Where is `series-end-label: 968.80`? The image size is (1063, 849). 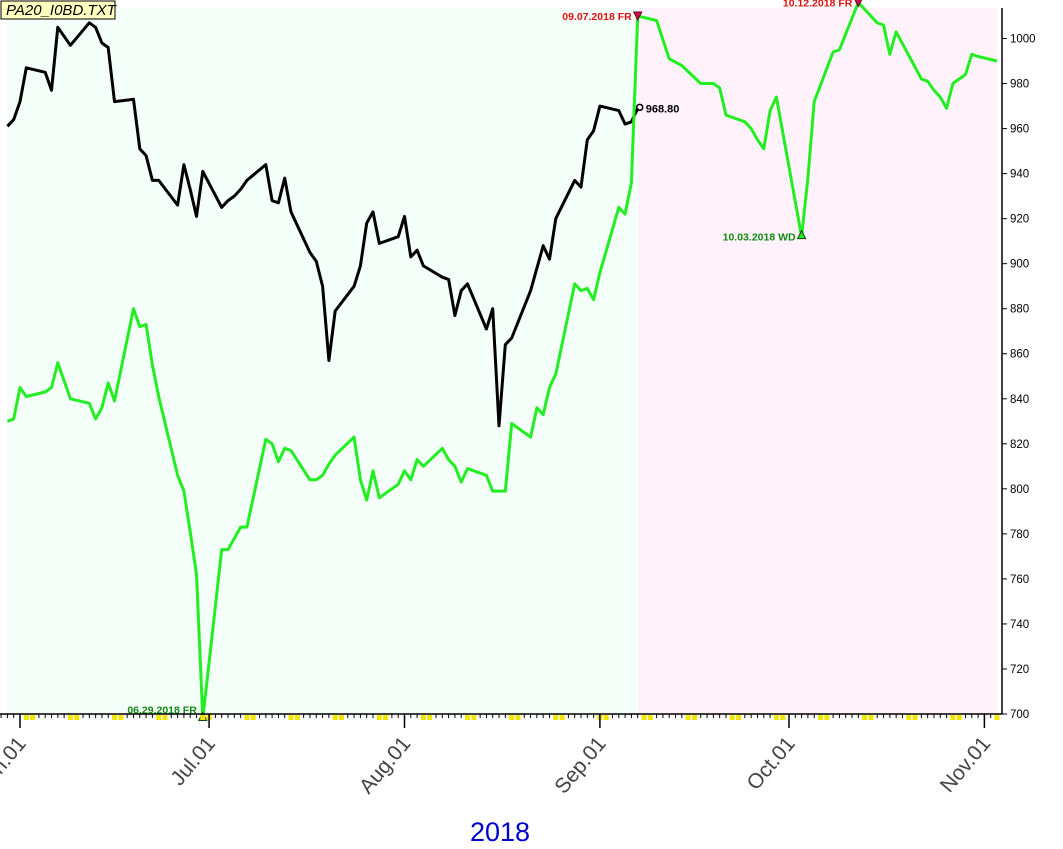 series-end-label: 968.80 is located at coordinates (663, 109).